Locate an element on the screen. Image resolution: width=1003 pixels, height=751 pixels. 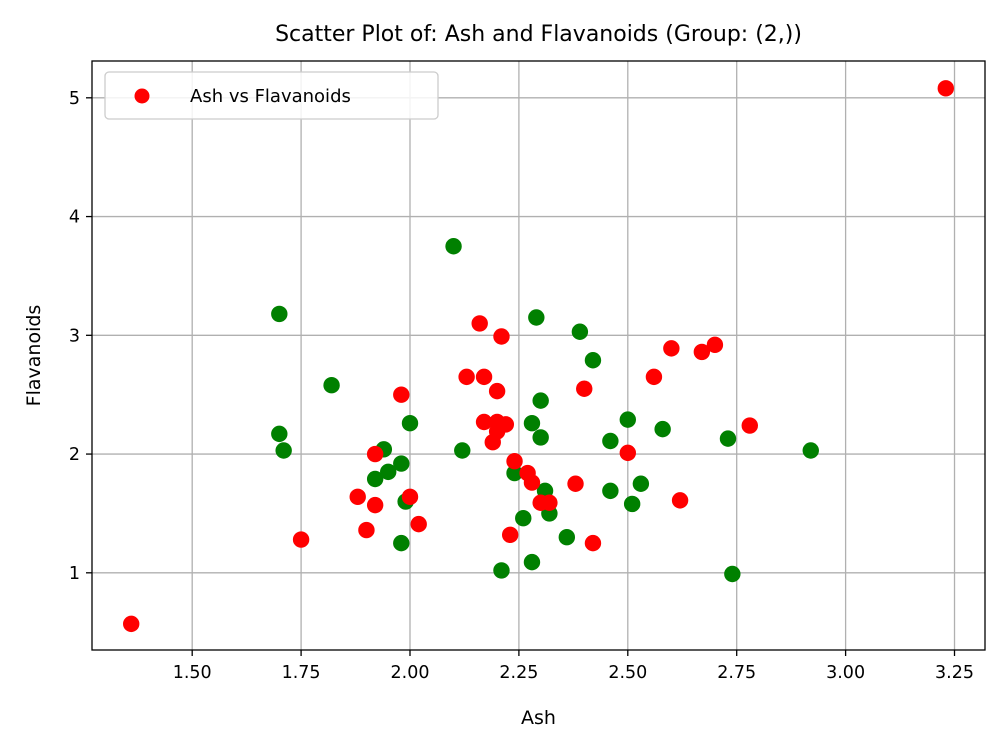
y-tick-label: 3 is located at coordinates (74, 336).